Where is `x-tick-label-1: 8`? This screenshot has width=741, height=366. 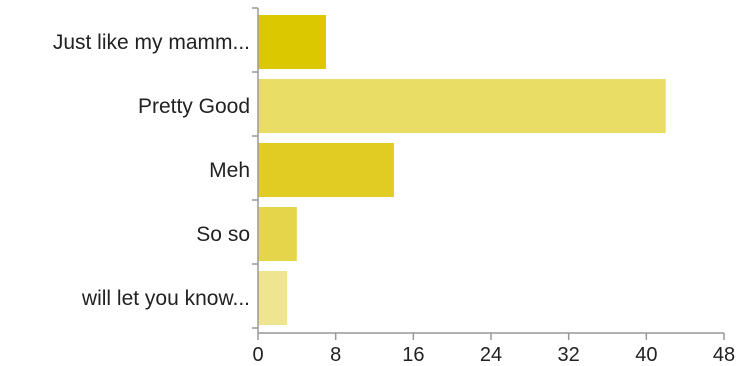 x-tick-label-1: 8 is located at coordinates (335, 355).